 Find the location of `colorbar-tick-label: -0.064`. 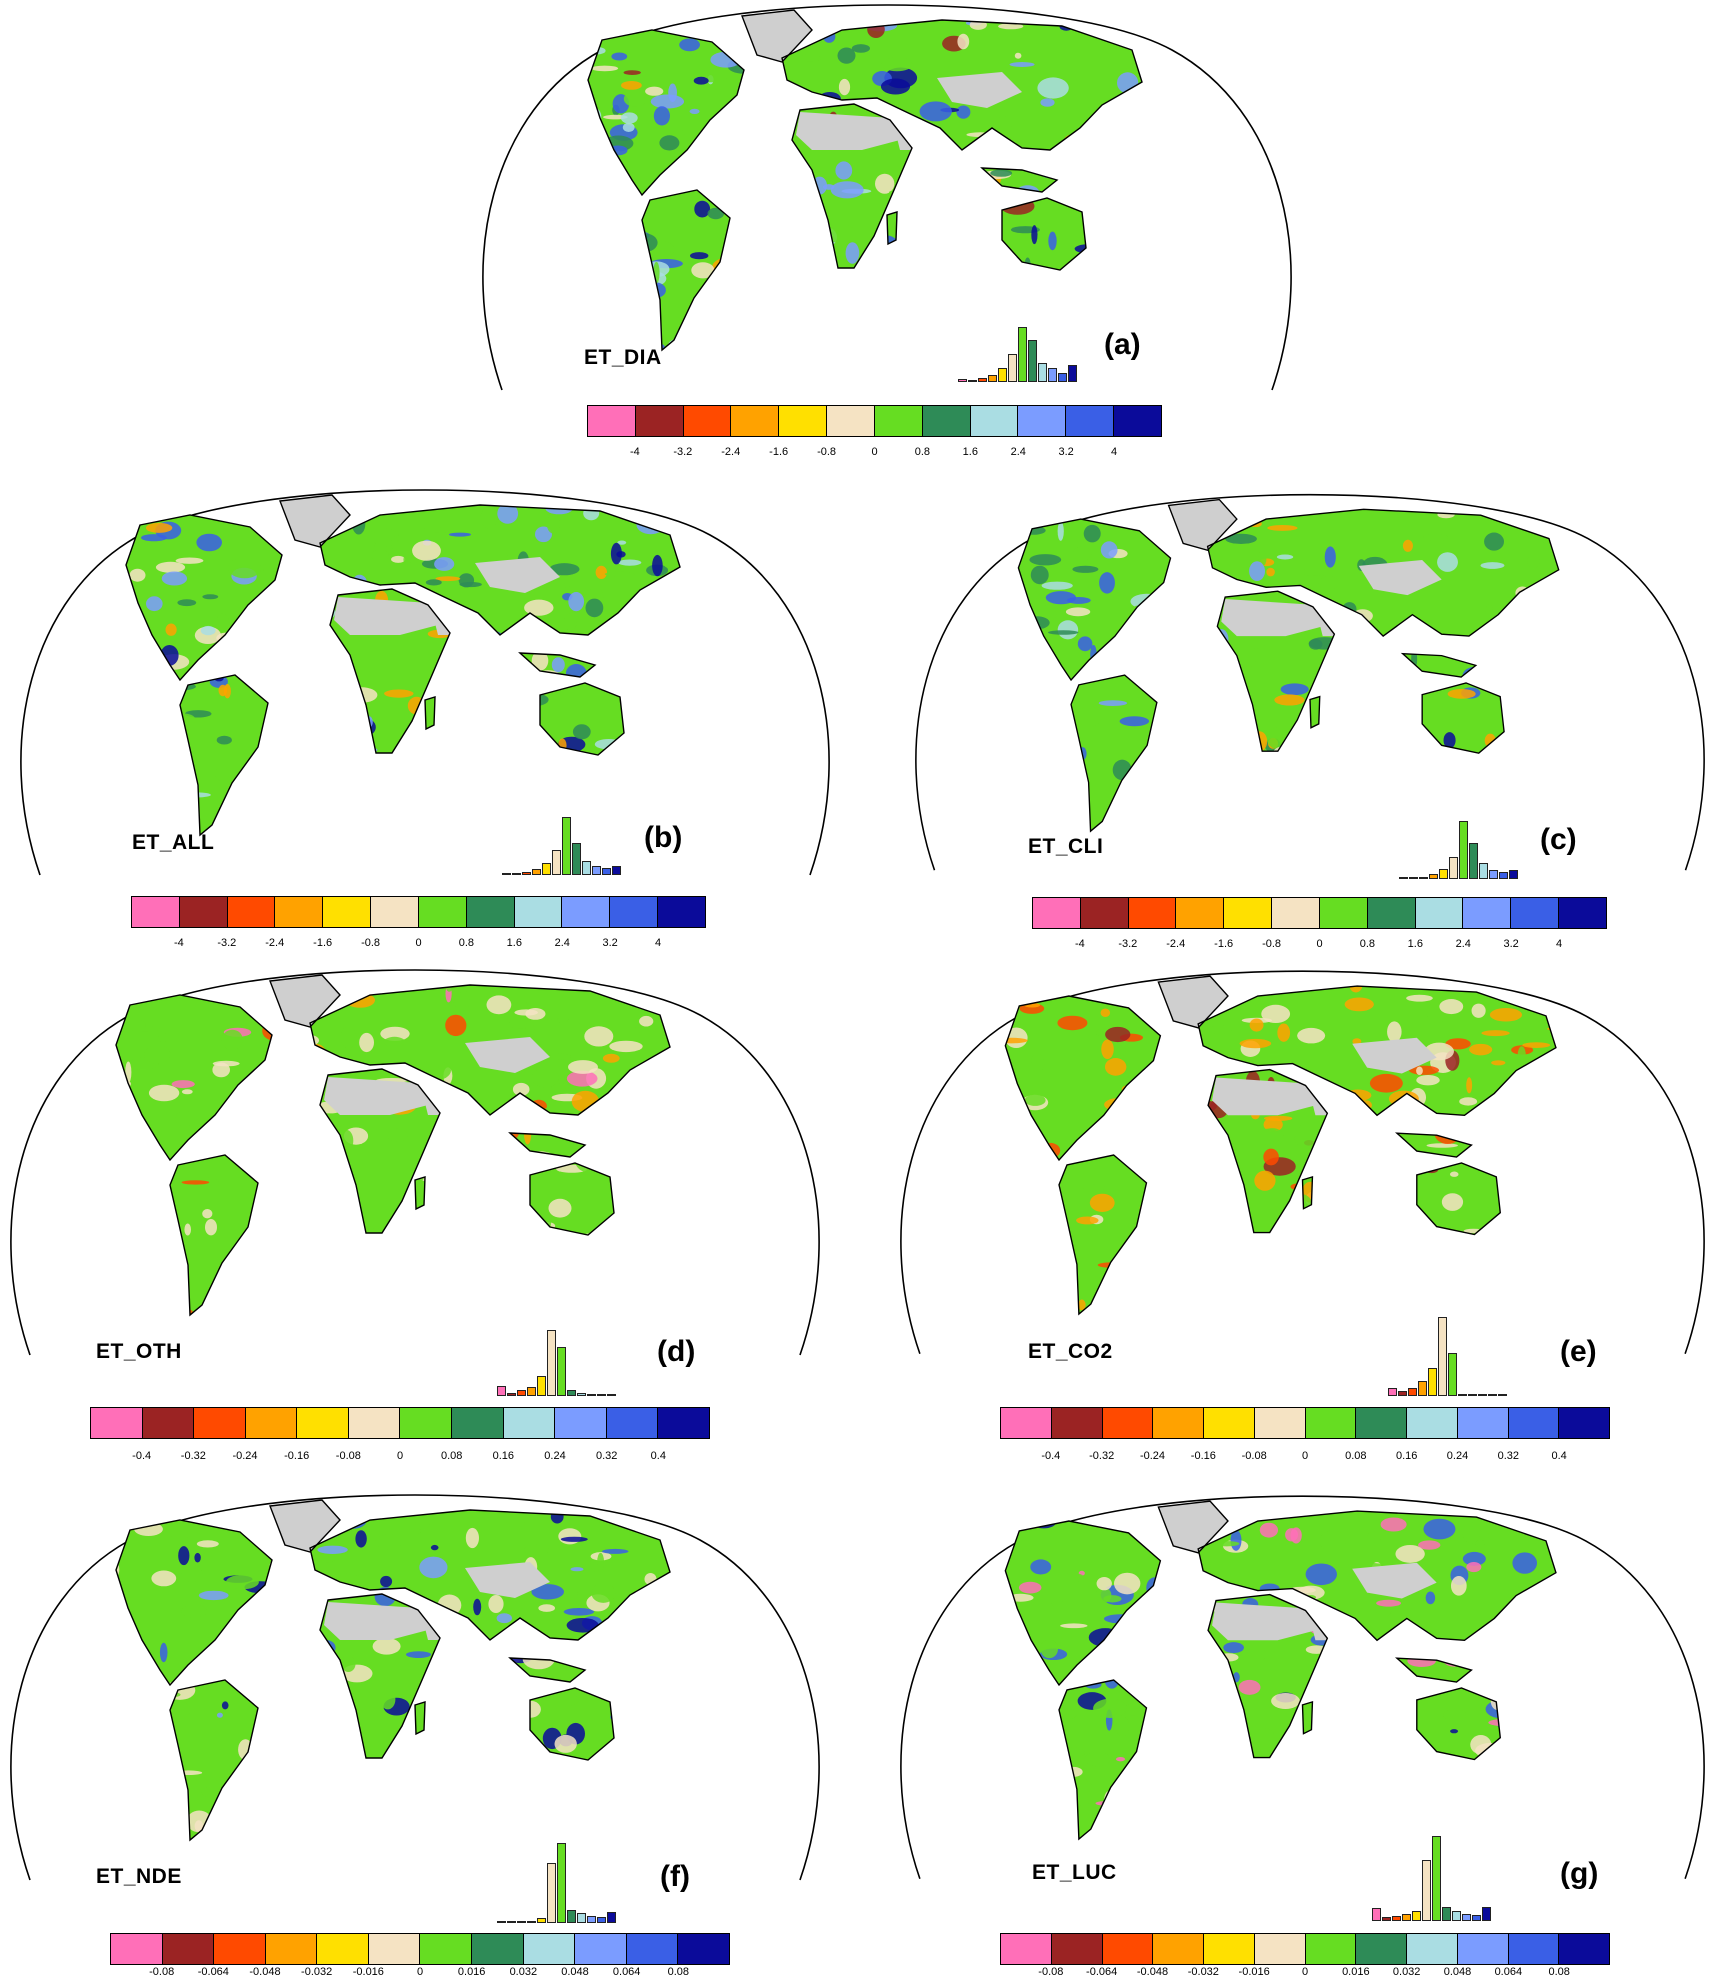

colorbar-tick-label: -0.064 is located at coordinates (1102, 1972).